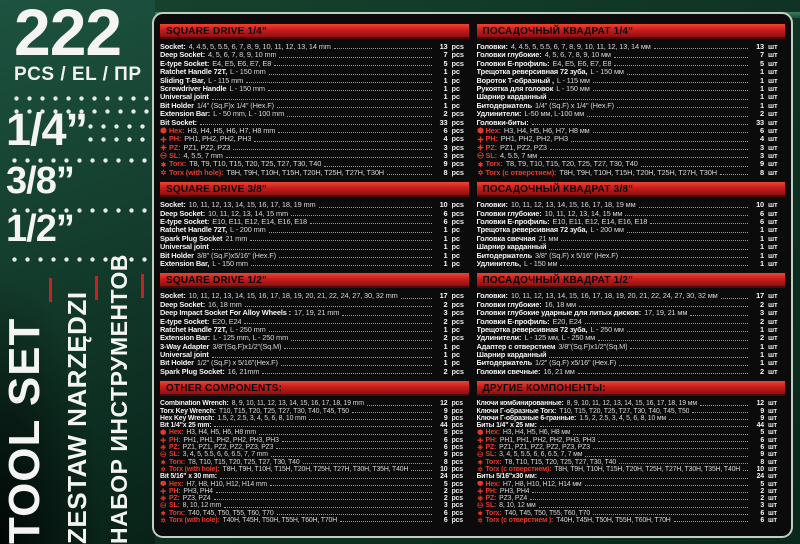  What do you see at coordinates (666, 313) in the screenshot?
I see `item-spec: 17, 19, 21 мм` at bounding box center [666, 313].